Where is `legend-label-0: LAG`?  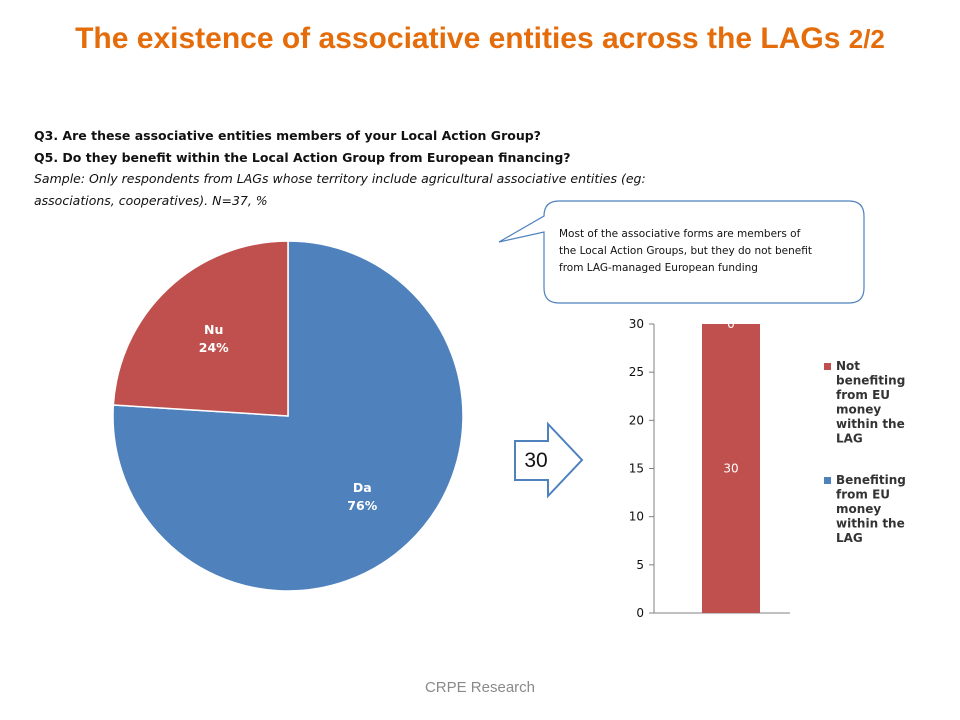 legend-label-0: LAG is located at coordinates (849, 439).